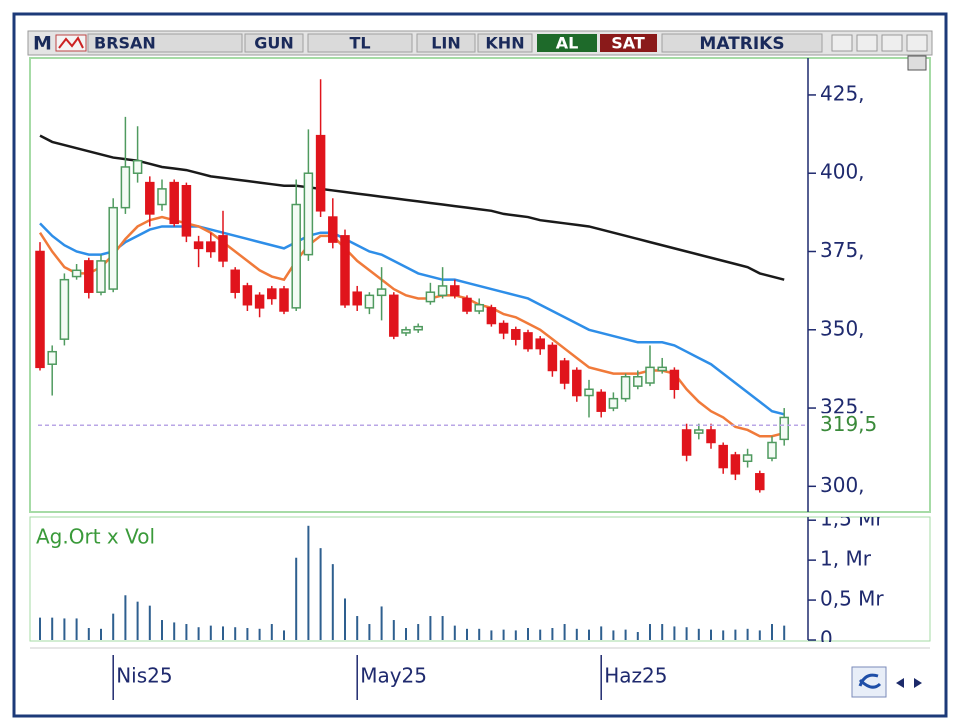 This screenshot has height=726, width=960. Describe the element at coordinates (71, 42) in the screenshot. I see `icon-glyph` at that location.